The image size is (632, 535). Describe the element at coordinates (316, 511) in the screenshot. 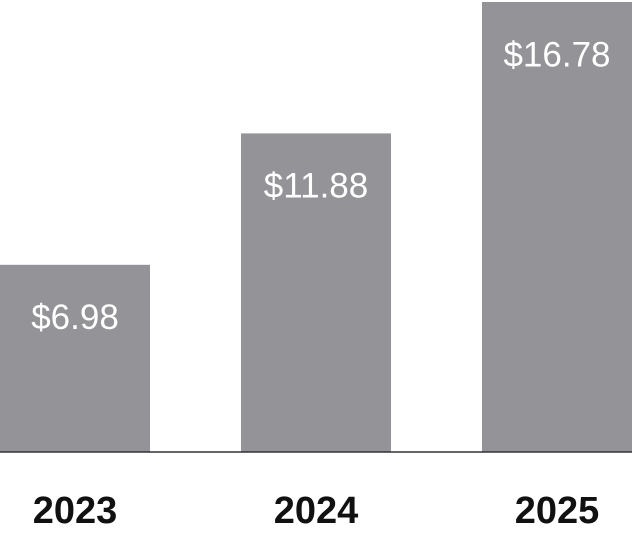

I see `x-tick-label: 2024` at that location.